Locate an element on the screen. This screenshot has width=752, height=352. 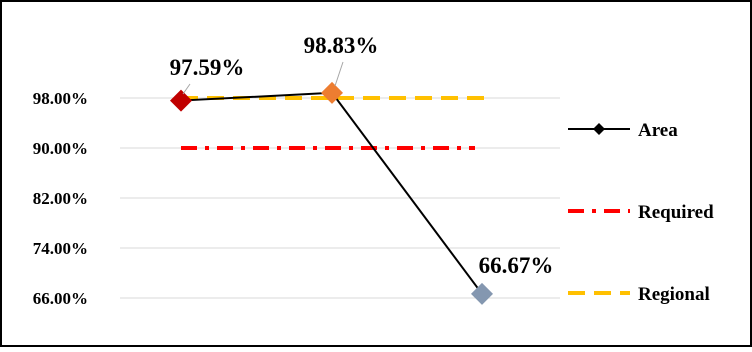
y-axis-ticks: 98.00% 90.00% 82.00% 74.00% 66.00% is located at coordinates (60, 198).